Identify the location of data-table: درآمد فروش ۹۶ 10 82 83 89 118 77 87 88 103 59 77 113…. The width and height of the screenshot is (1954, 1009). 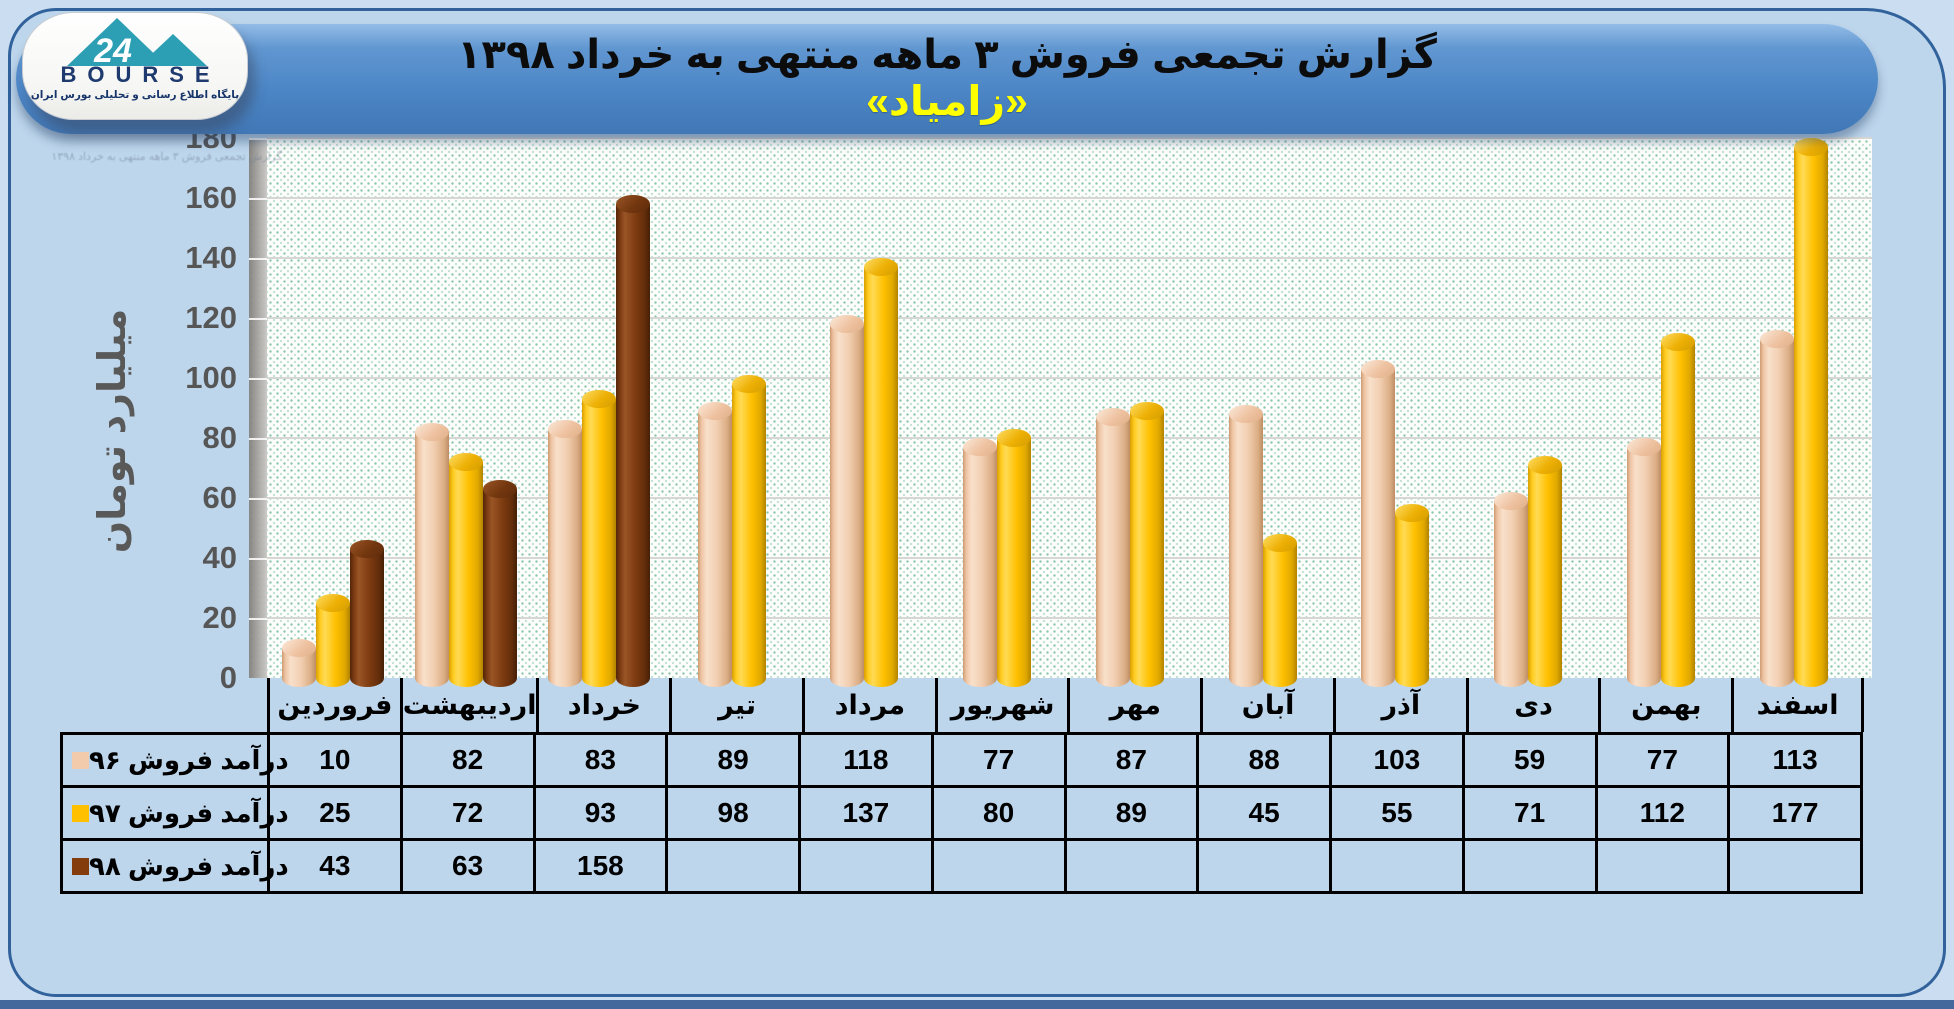
(961, 813).